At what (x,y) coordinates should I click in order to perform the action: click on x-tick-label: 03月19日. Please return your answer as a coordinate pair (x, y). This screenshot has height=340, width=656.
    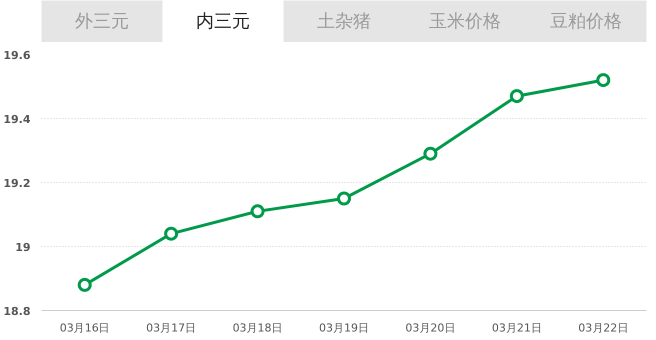
    Looking at the image, I should click on (344, 328).